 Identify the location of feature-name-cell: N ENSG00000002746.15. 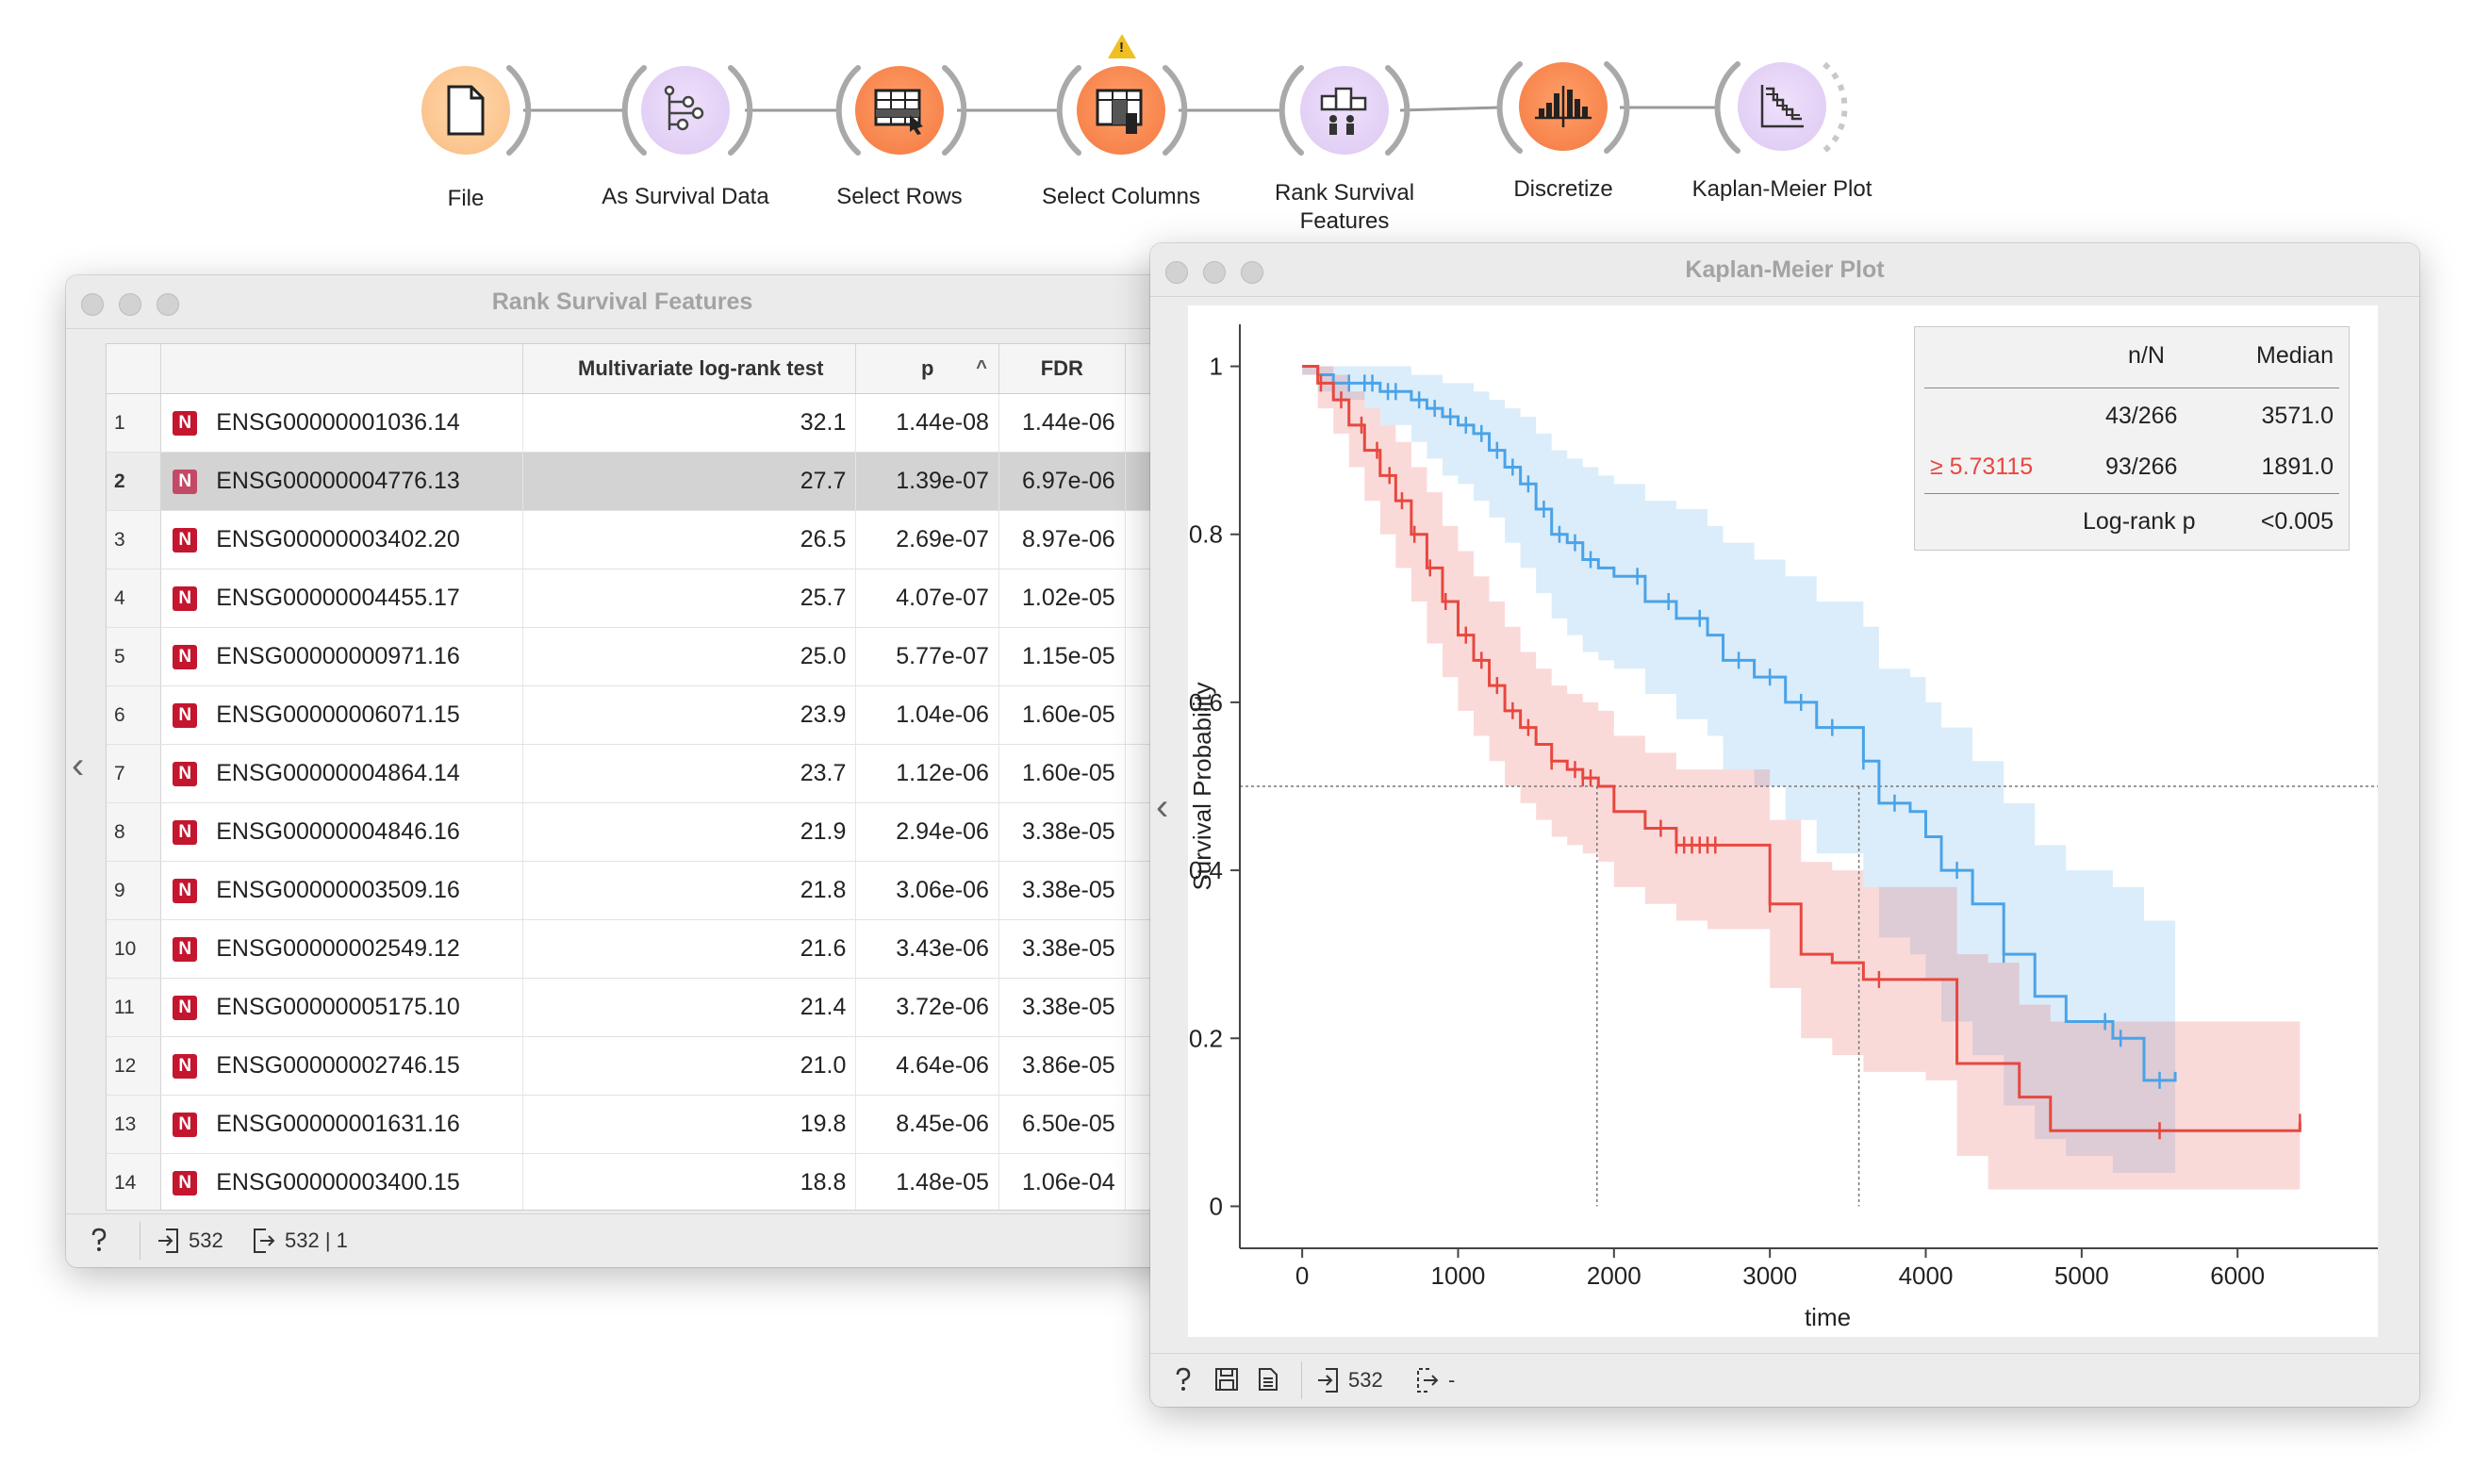
(341, 1066).